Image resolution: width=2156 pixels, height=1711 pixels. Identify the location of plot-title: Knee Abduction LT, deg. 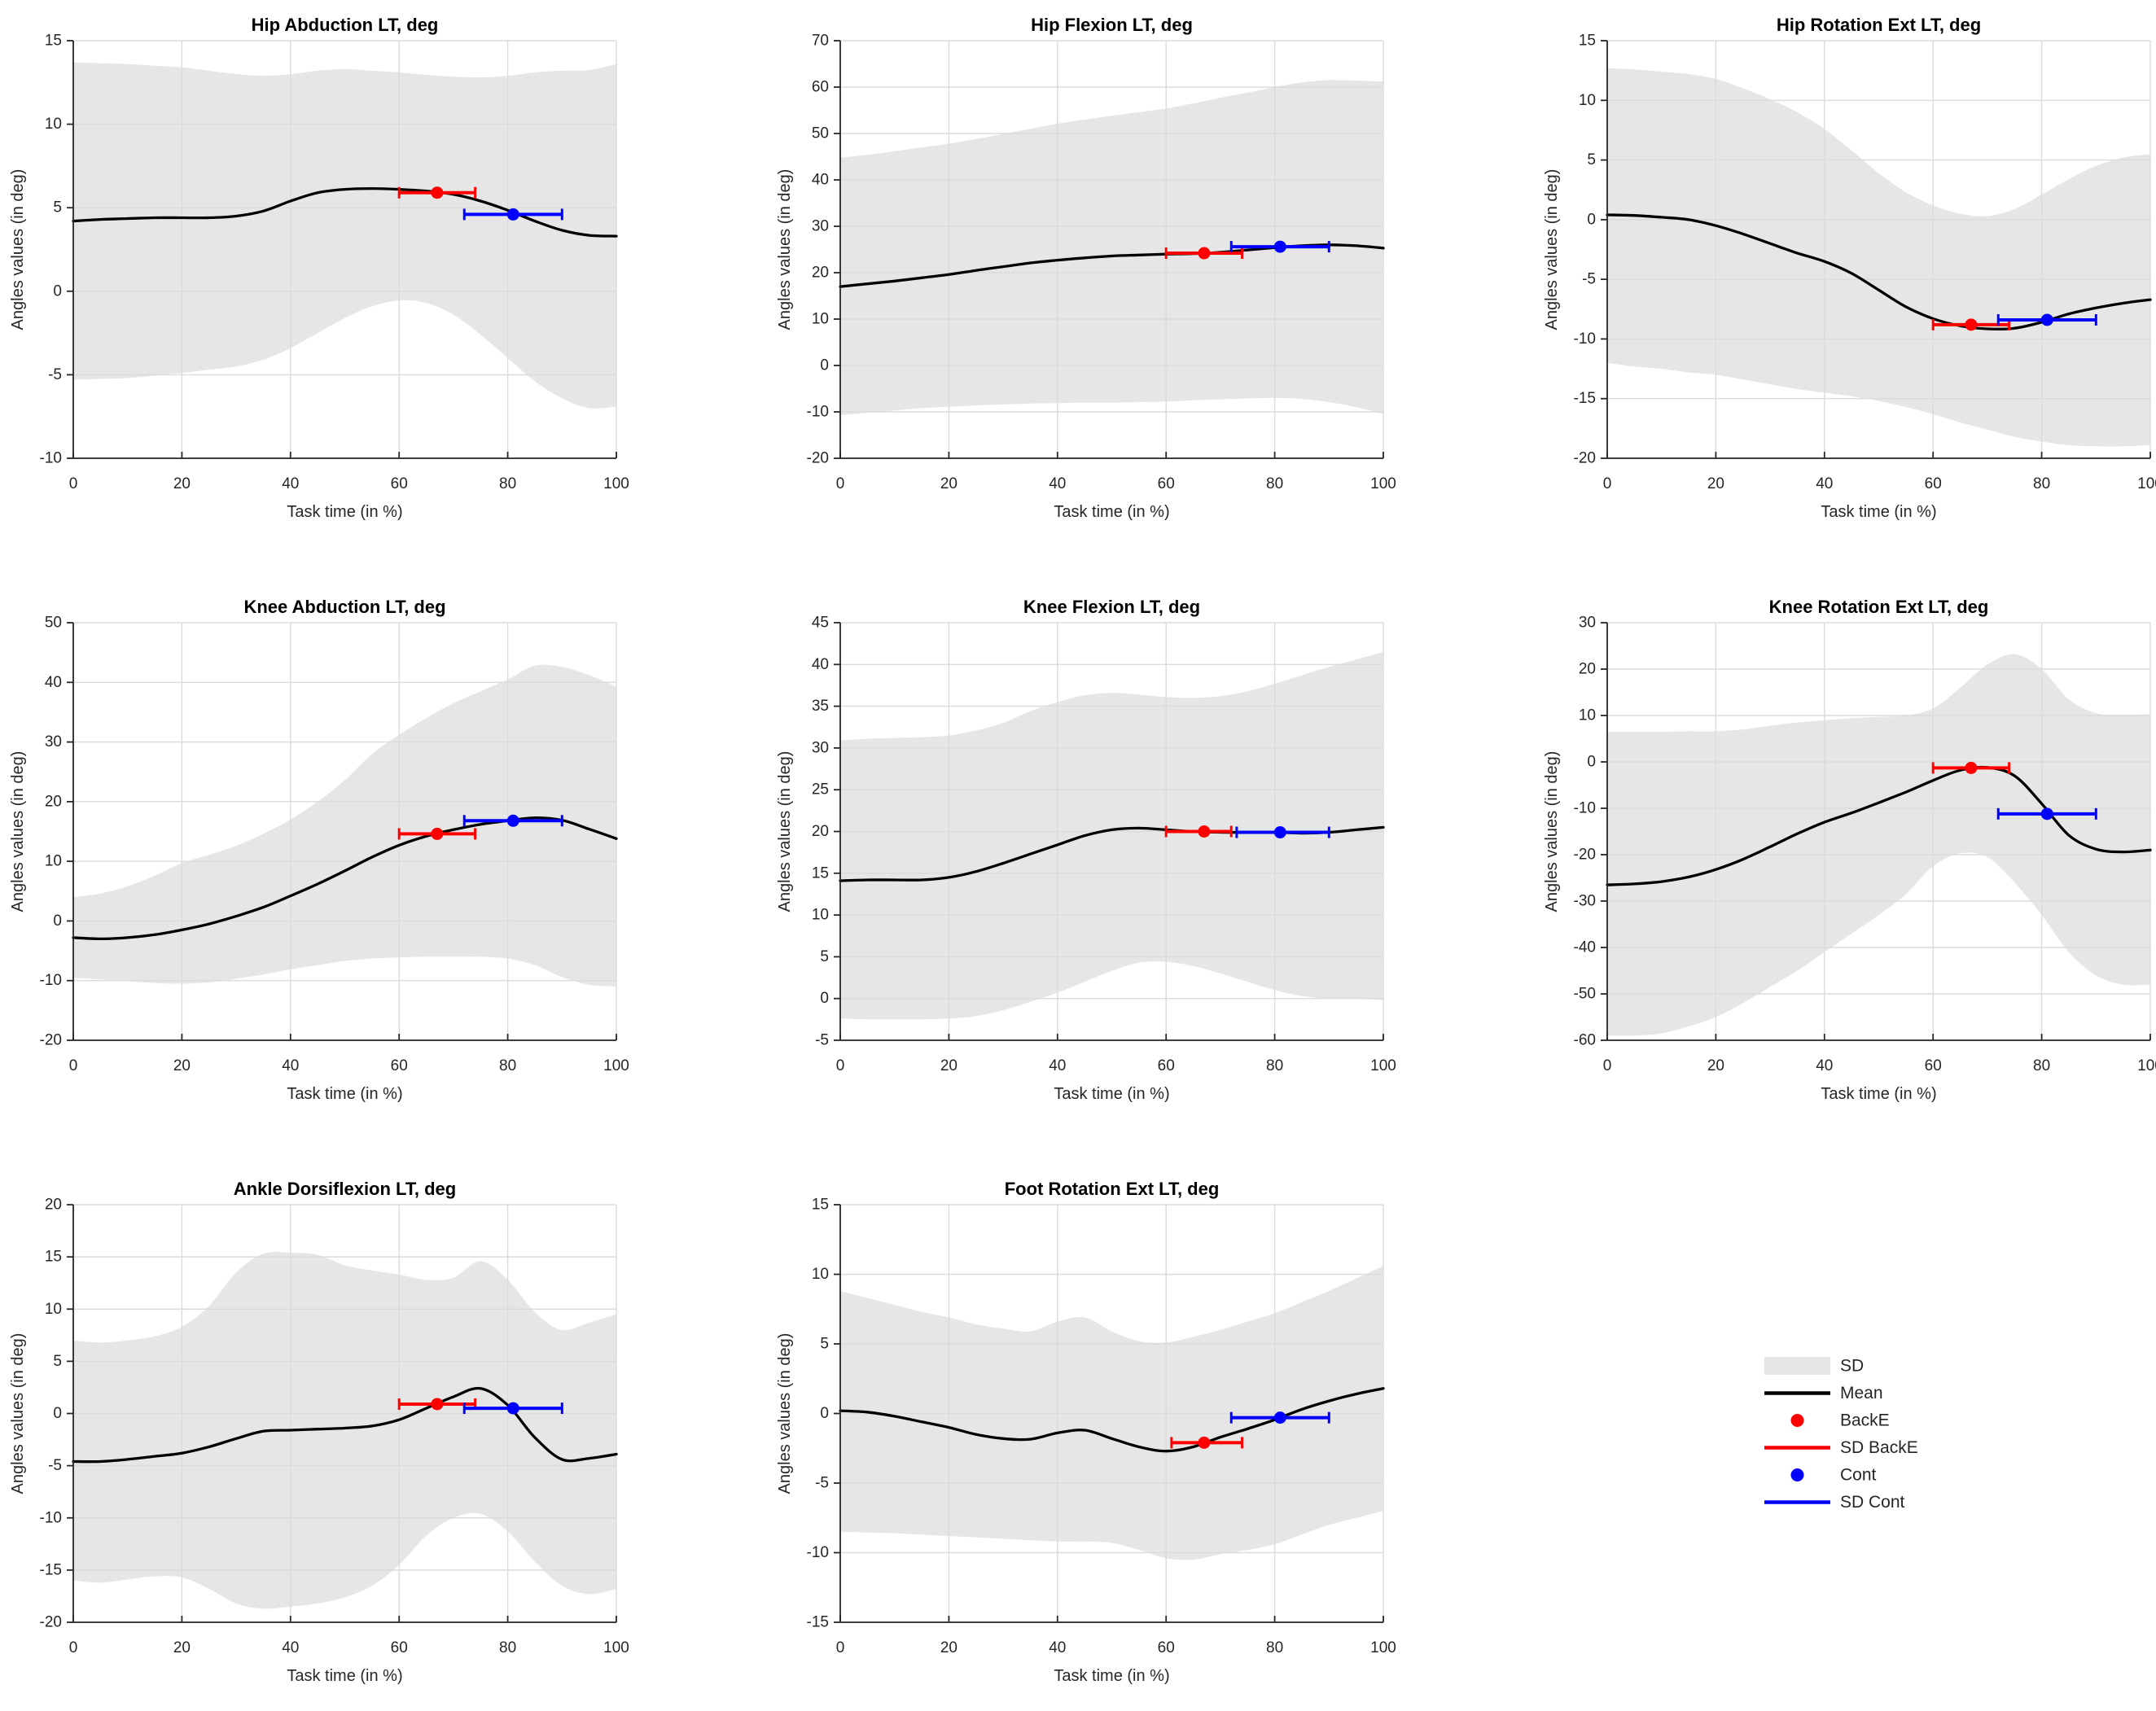
(344, 607).